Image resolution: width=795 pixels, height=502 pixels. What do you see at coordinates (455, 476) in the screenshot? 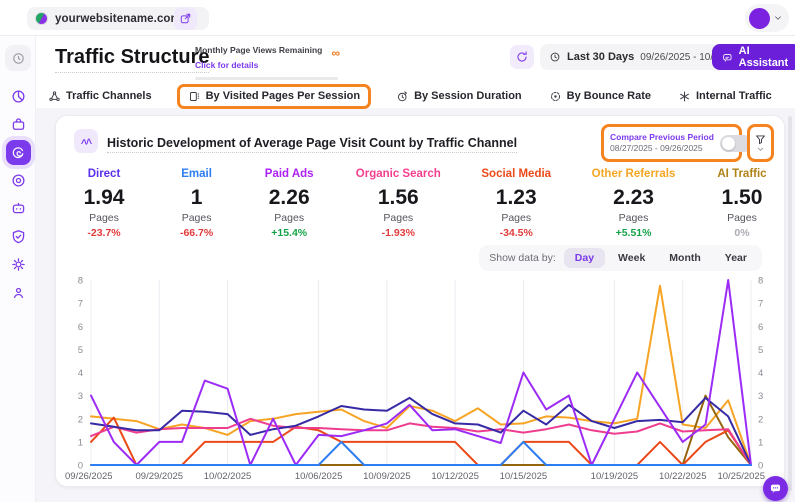
I see `x-axis-label: 10/12/2025` at bounding box center [455, 476].